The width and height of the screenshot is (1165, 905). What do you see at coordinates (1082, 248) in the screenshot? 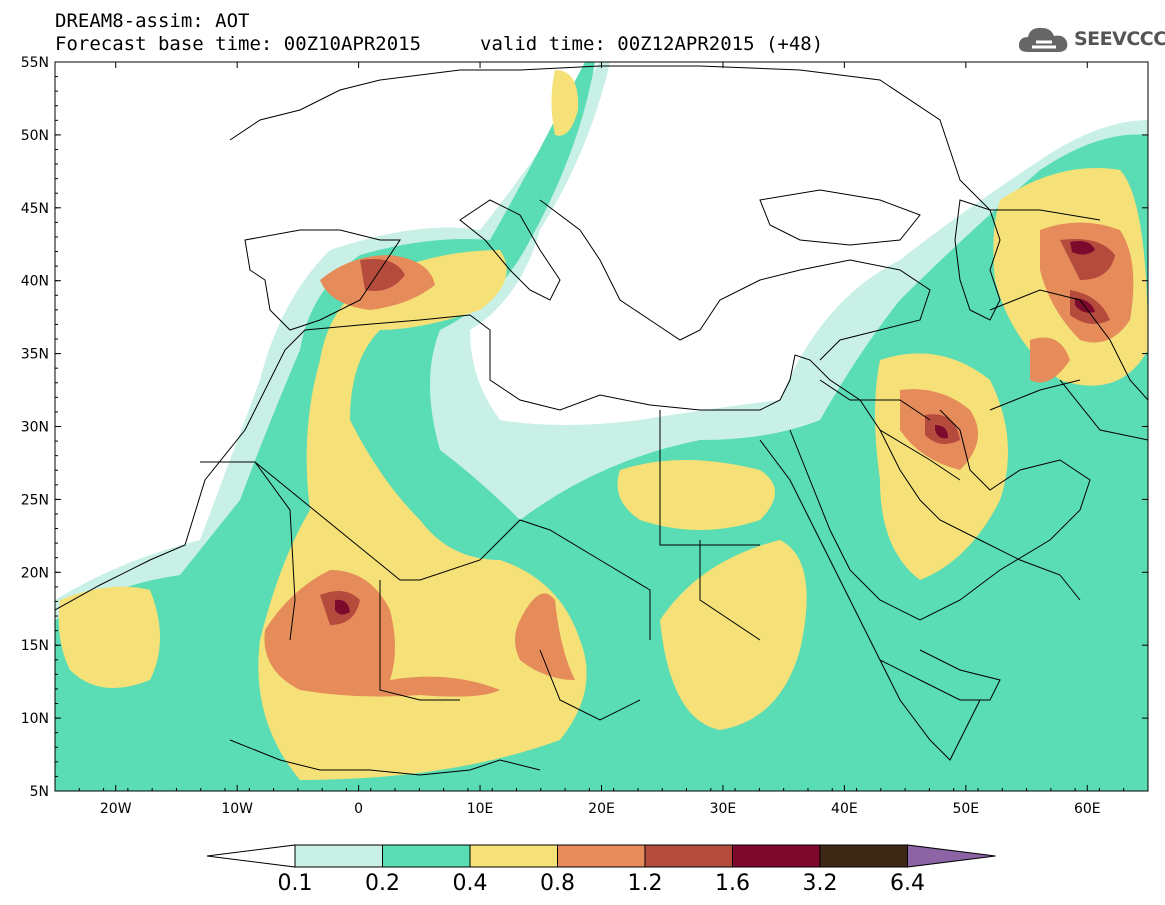
I see `aot-band-1.6` at bounding box center [1082, 248].